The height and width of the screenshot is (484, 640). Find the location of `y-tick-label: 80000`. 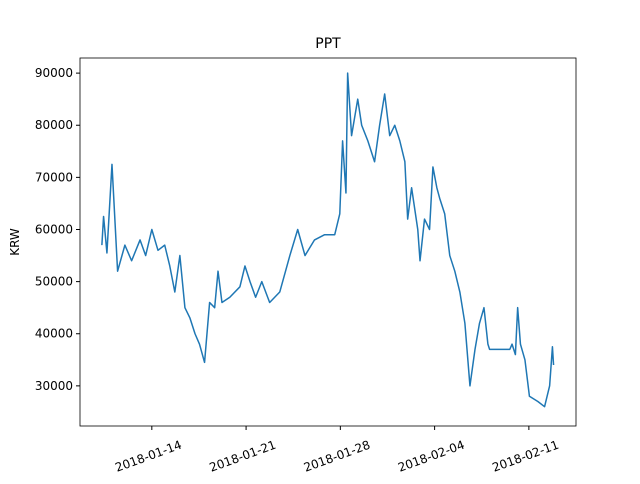

y-tick-label: 80000 is located at coordinates (54, 125).